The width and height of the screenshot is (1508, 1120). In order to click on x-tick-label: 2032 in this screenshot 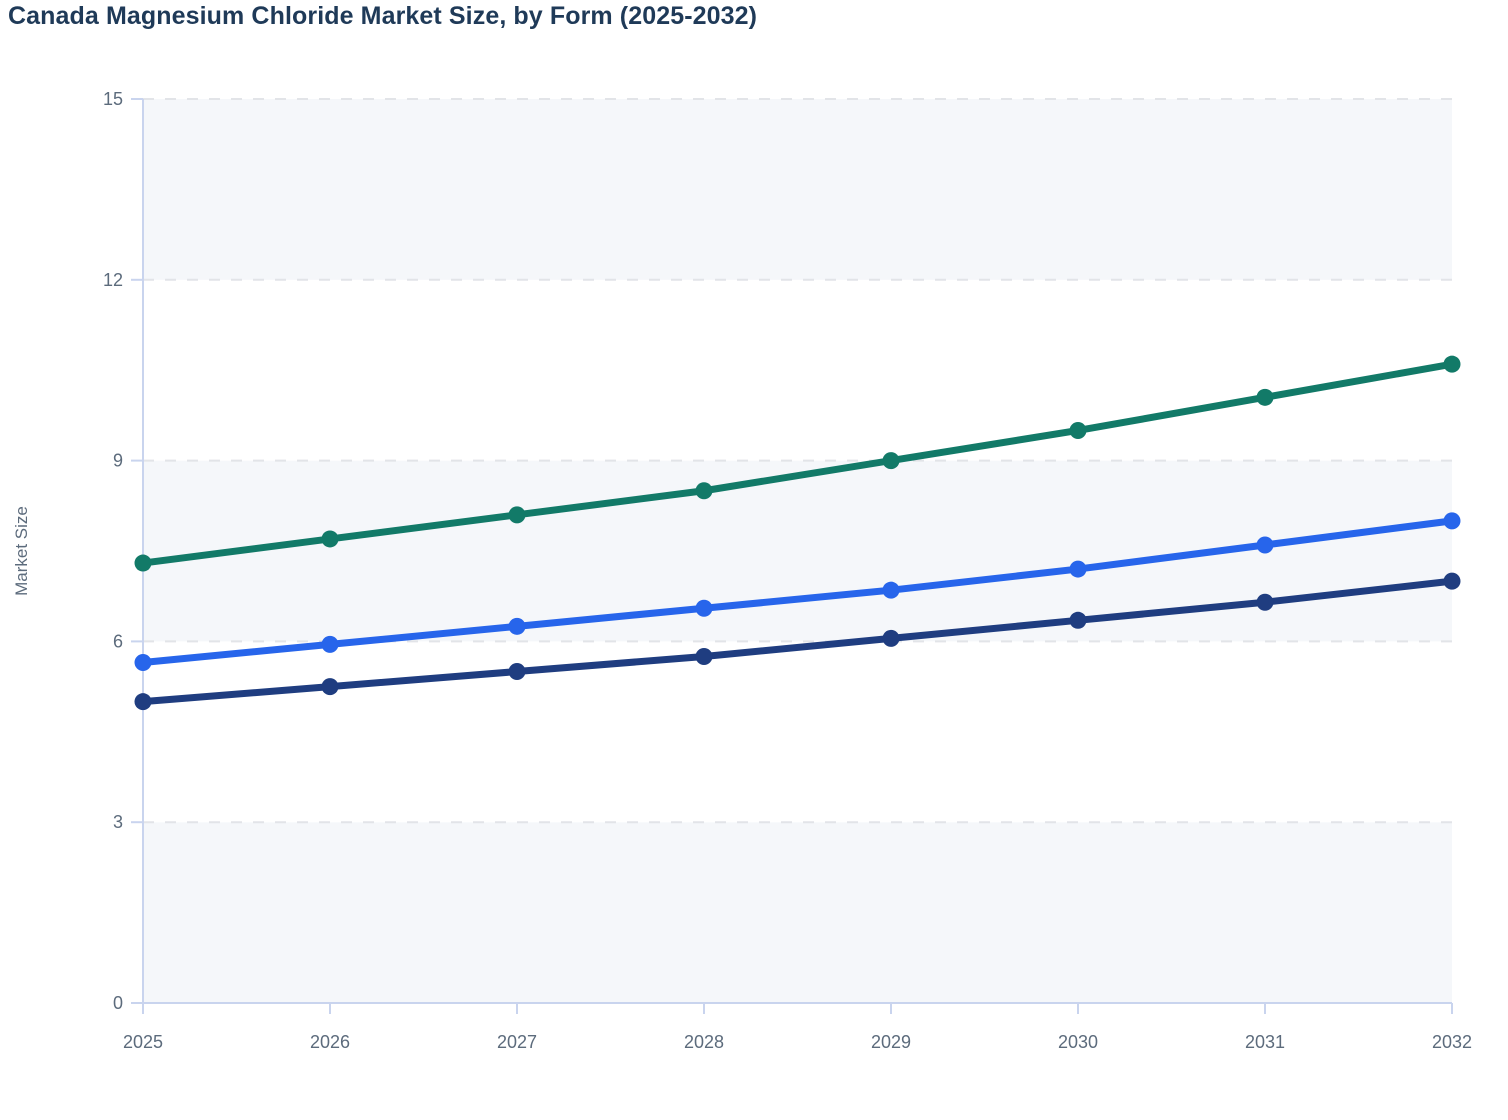, I will do `click(1452, 1042)`.